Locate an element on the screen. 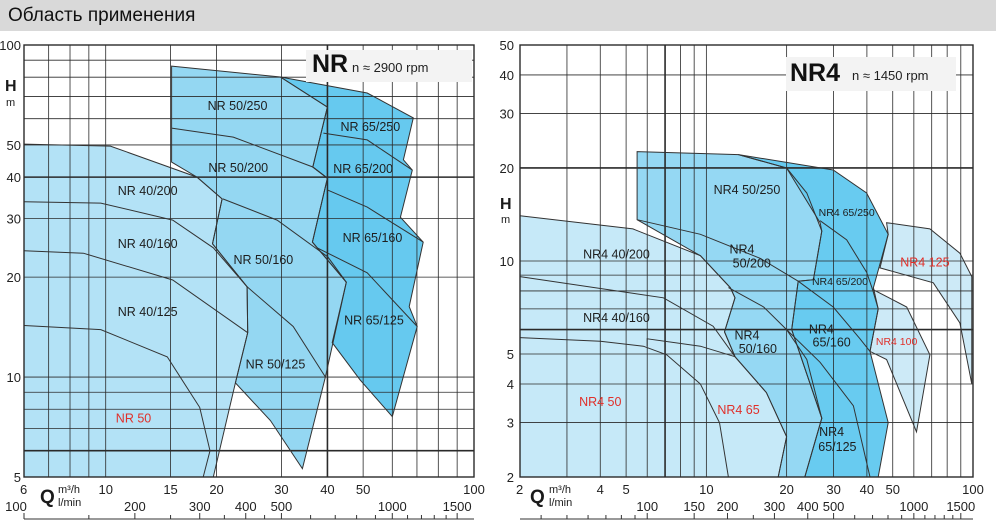 The width and height of the screenshot is (996, 532). section-header: Область применения is located at coordinates (498, 15).